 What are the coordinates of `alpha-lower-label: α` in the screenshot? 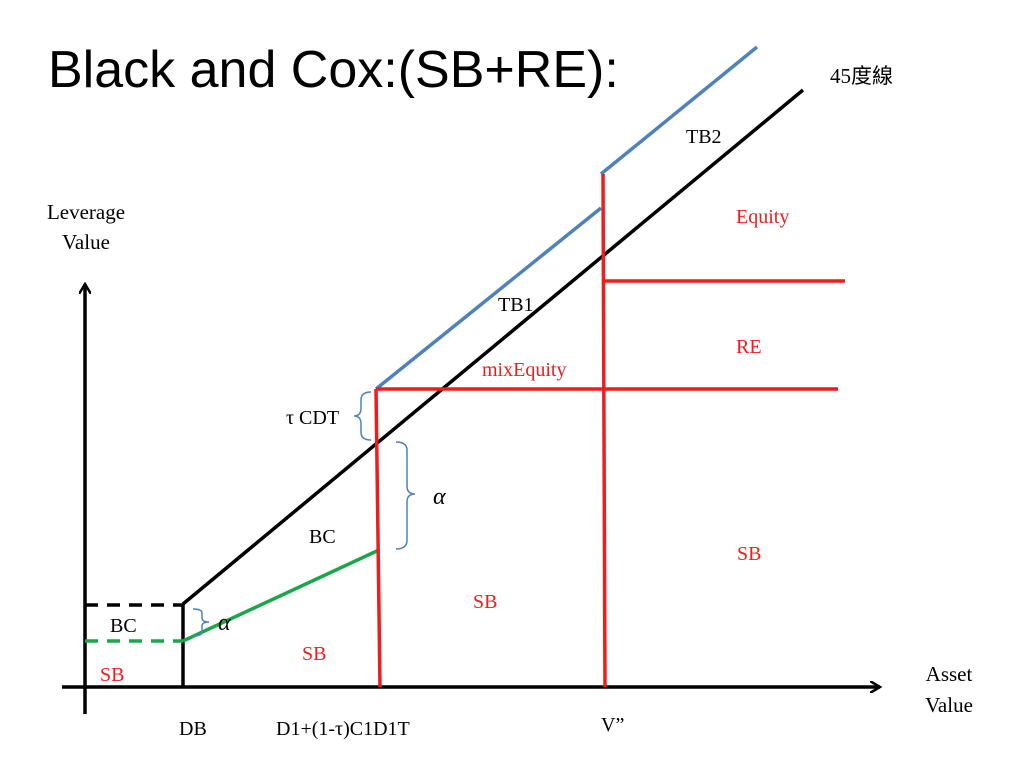 It's located at (224, 623).